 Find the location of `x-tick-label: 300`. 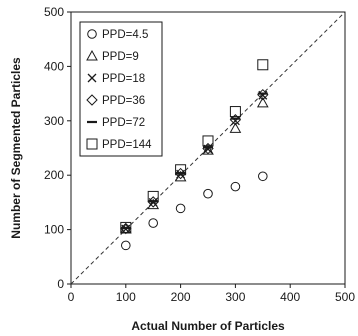

x-tick-label: 300 is located at coordinates (235, 297).